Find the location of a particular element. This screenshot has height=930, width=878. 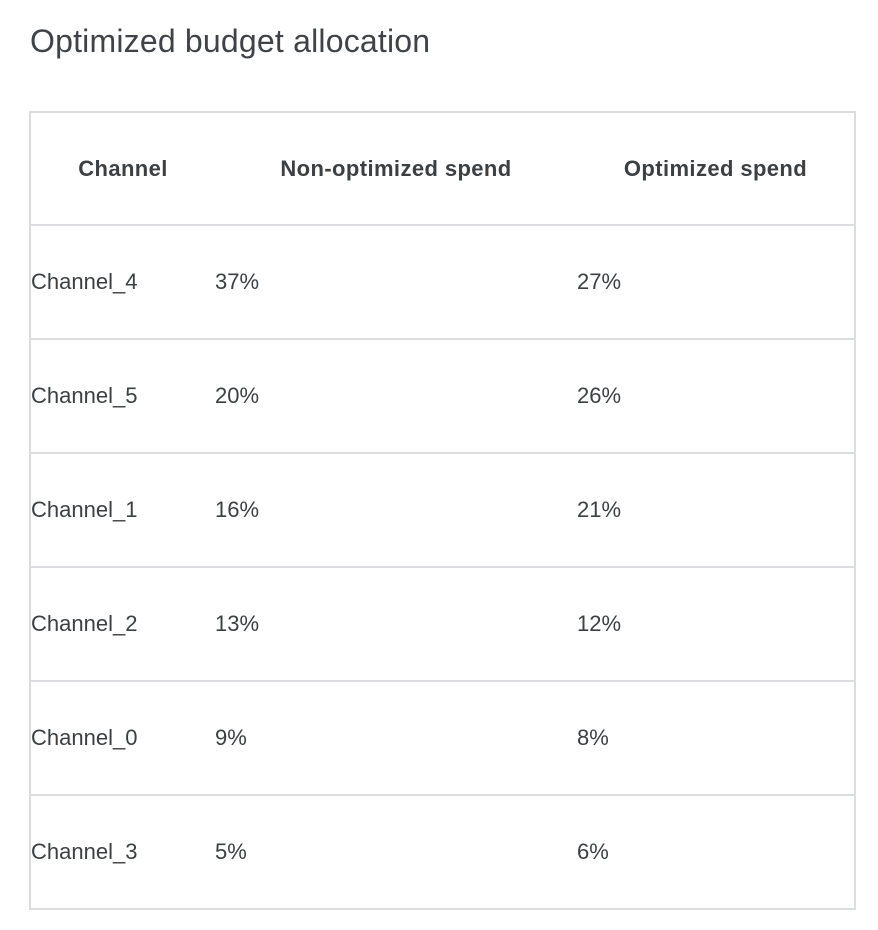

optimized-spend-cell: 6% is located at coordinates (593, 851).